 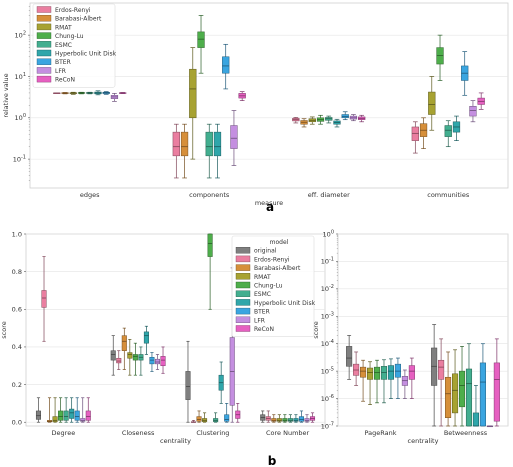 What do you see at coordinates (377, 373) in the screenshot?
I see `box-chung-lu-pagerank` at bounding box center [377, 373].